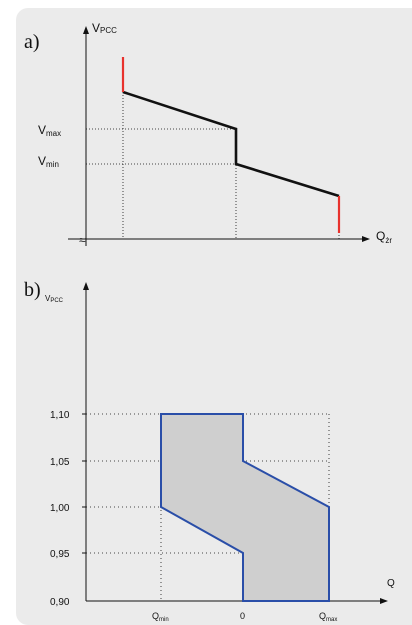  Describe the element at coordinates (384, 237) in the screenshot. I see `x-axis-label: Qżr` at that location.